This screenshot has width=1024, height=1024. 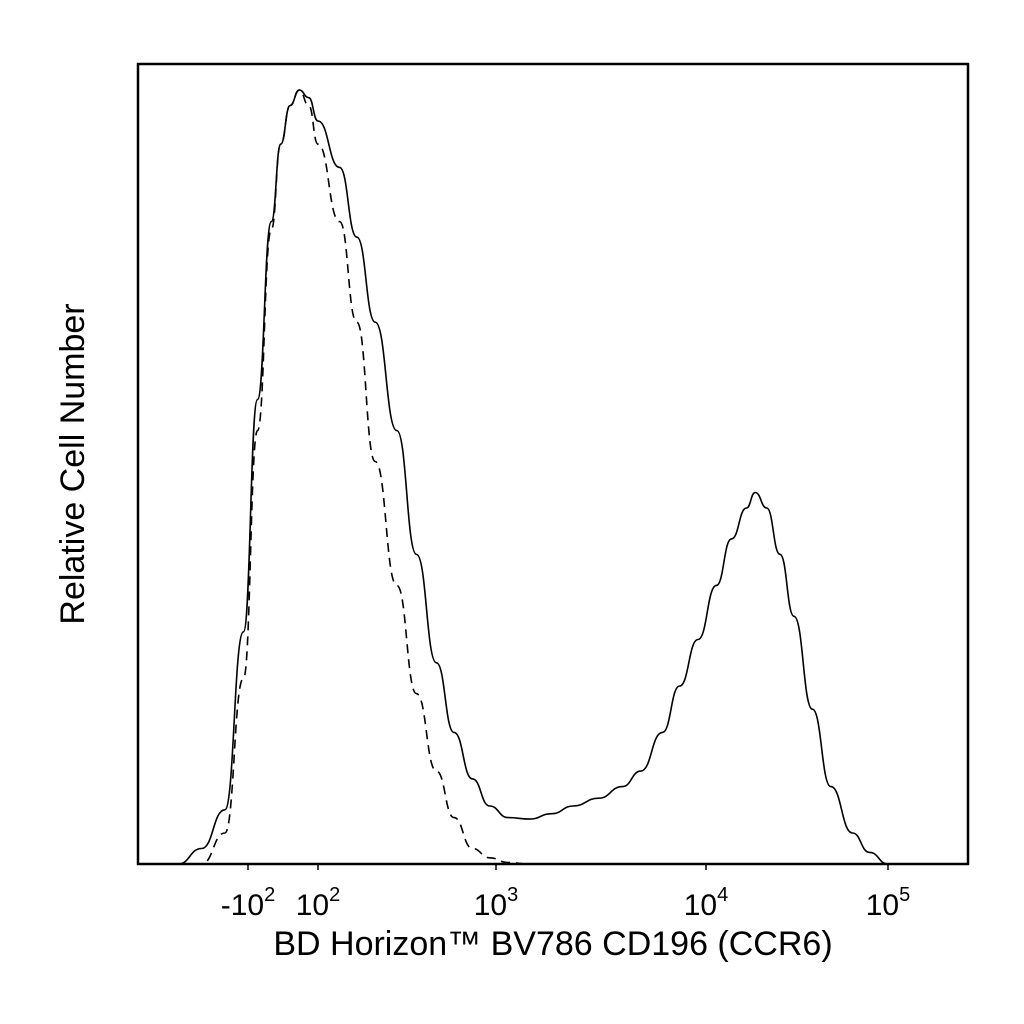 What do you see at coordinates (706, 903) in the screenshot?
I see `x-tick-label: 10⁴` at bounding box center [706, 903].